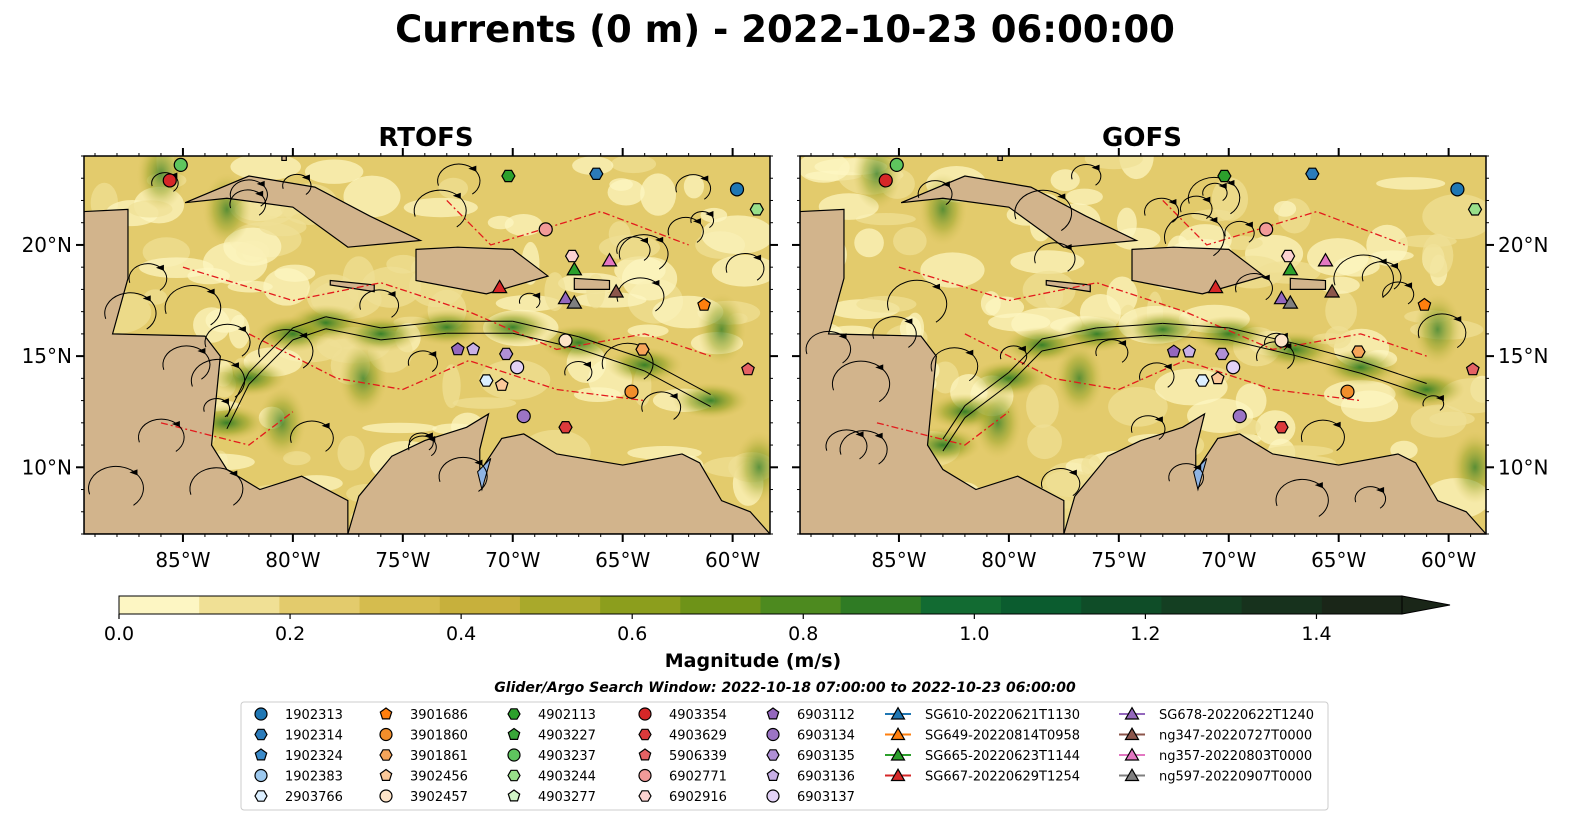  I want to click on legend-marker-ng357-20220803T0000, so click(1132, 754).